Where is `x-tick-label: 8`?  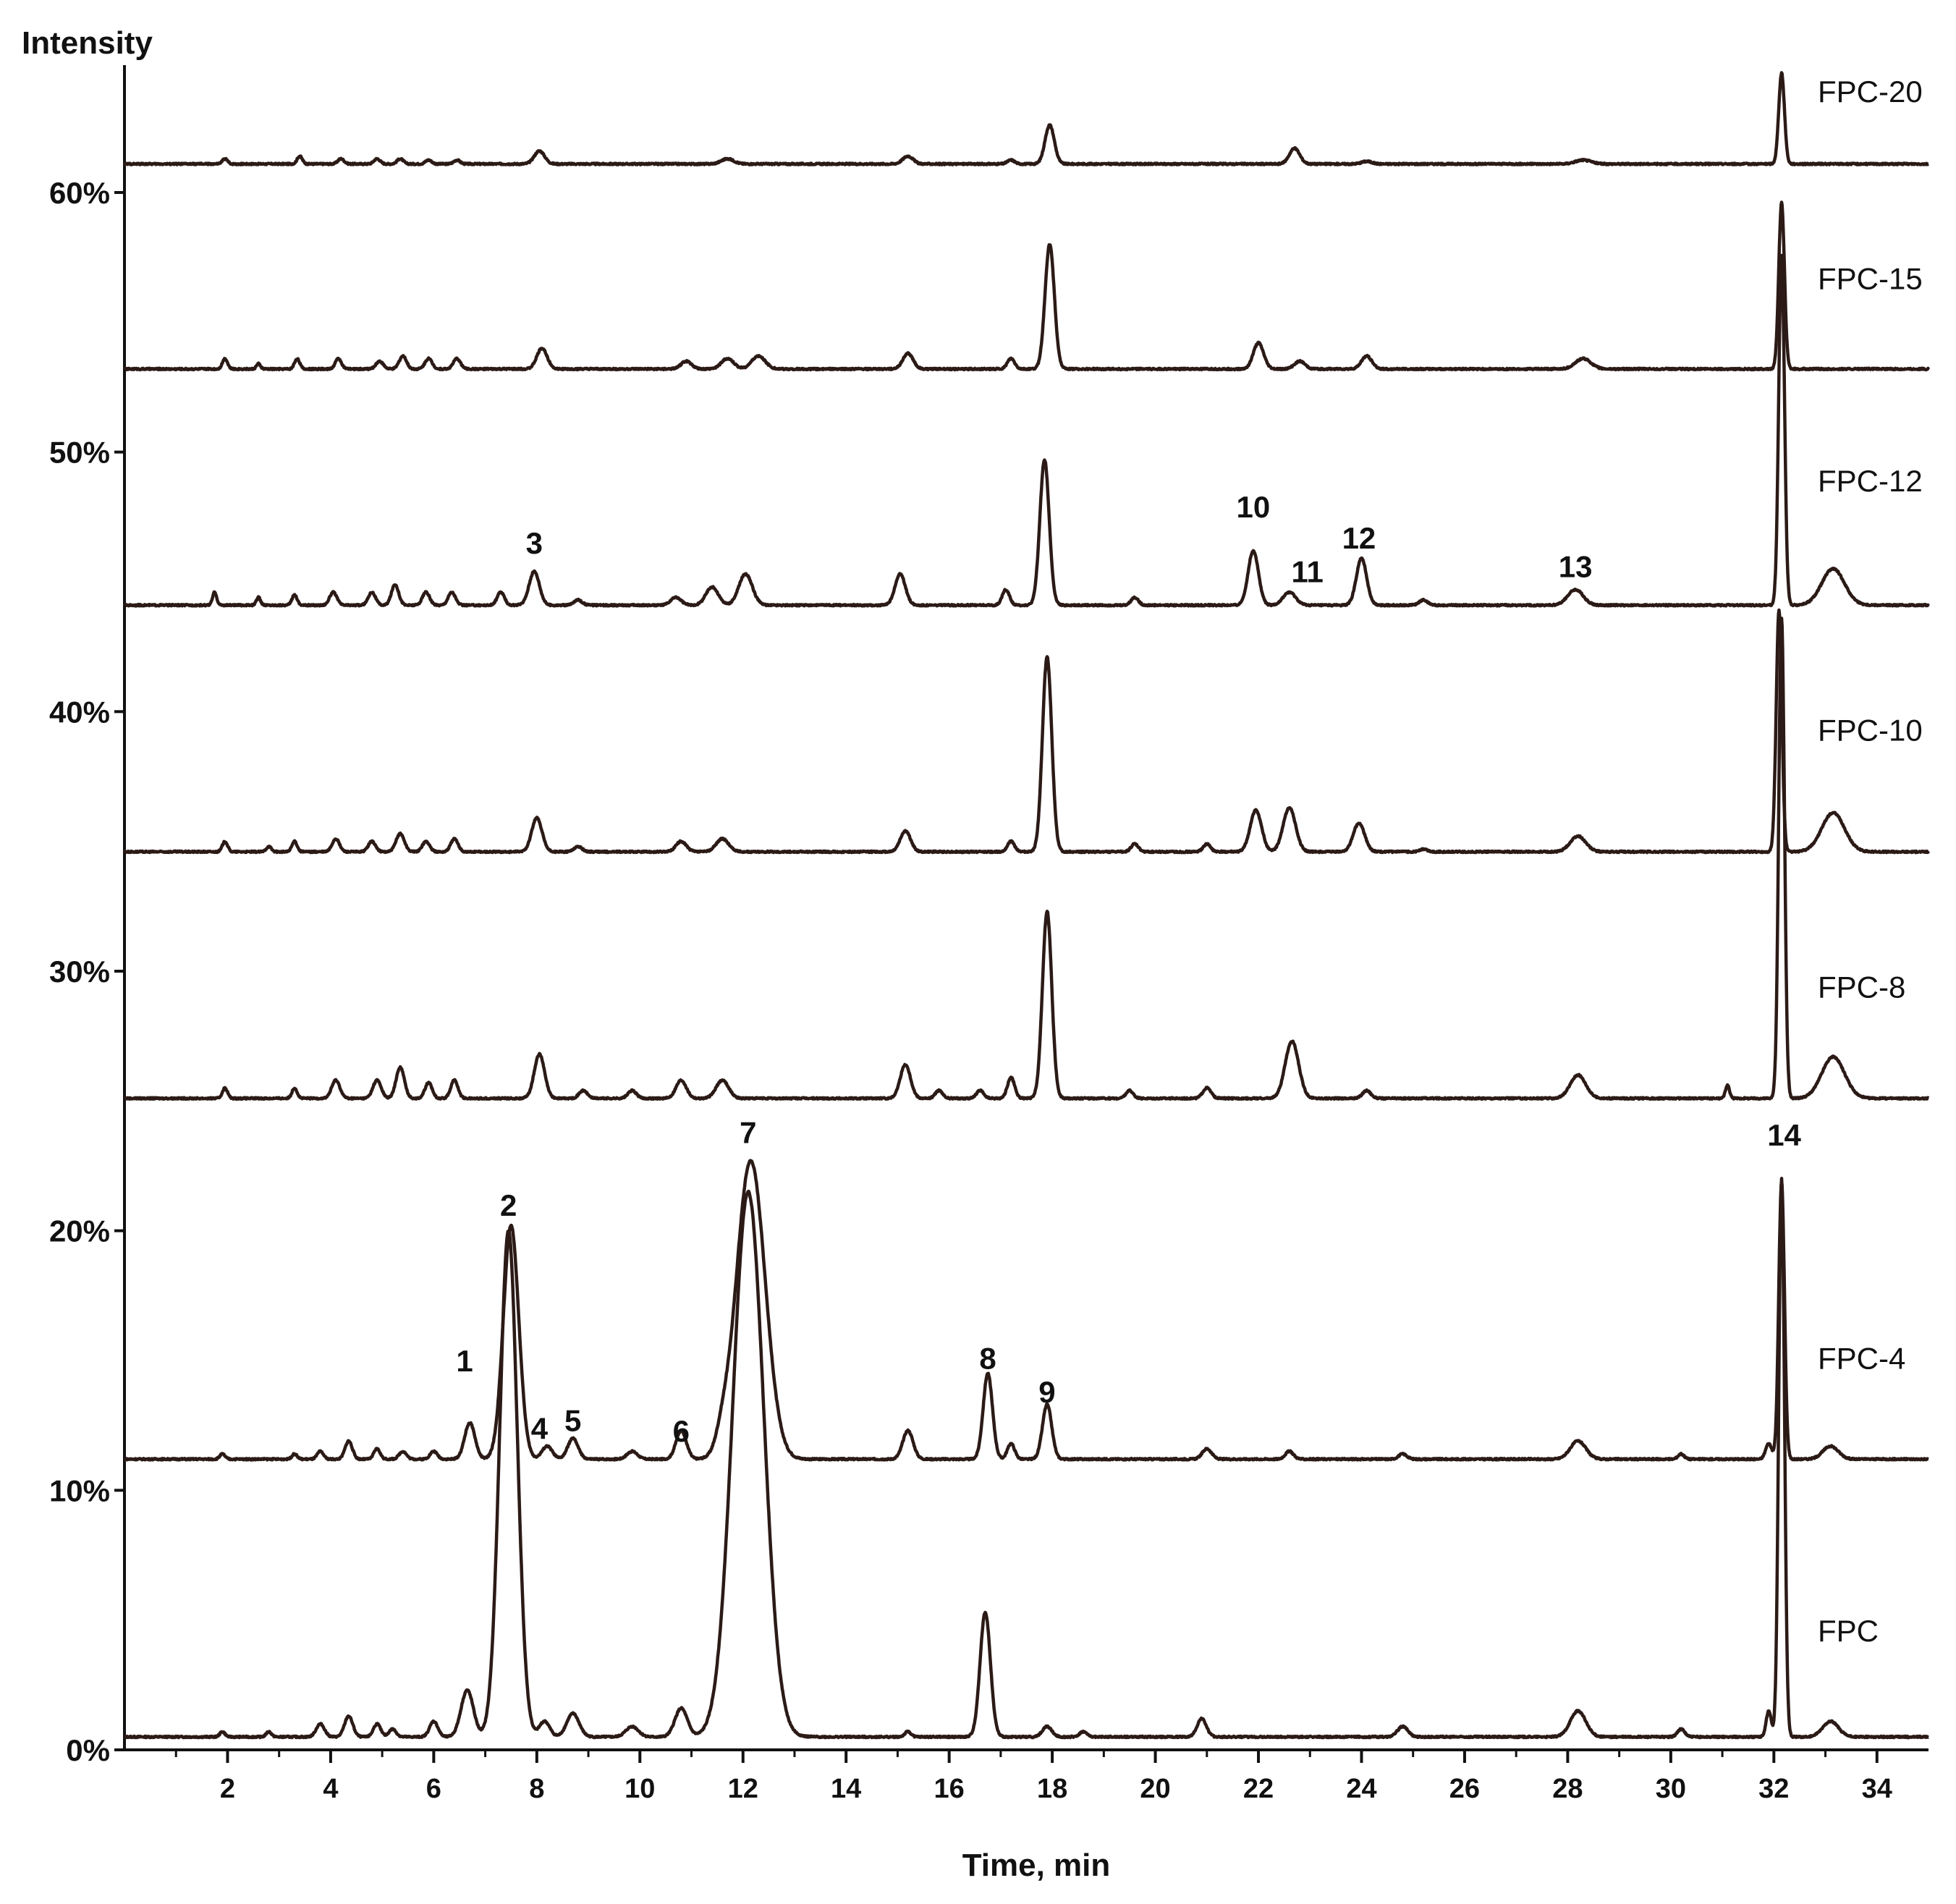 x-tick-label: 8 is located at coordinates (536, 1789).